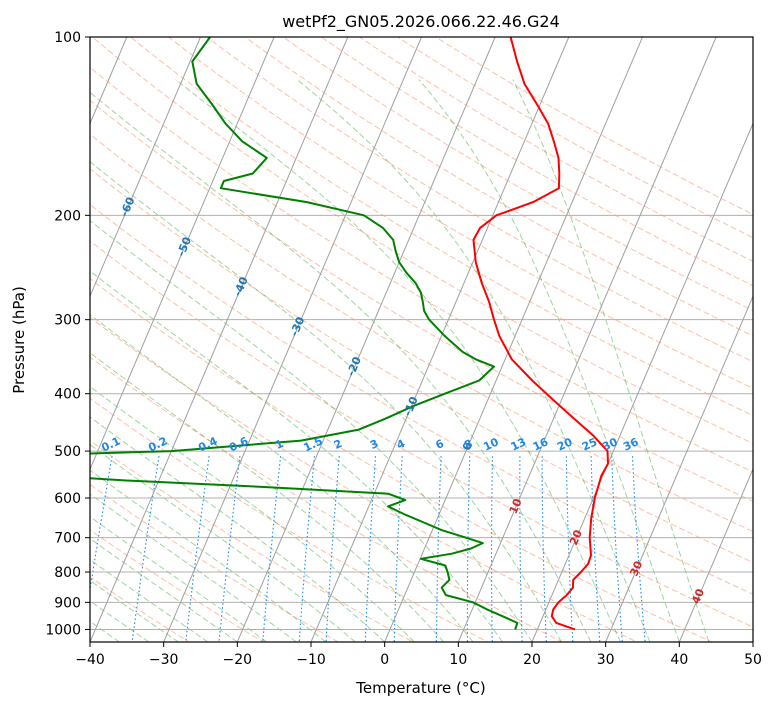 The width and height of the screenshot is (775, 708). What do you see at coordinates (698, 595) in the screenshot?
I see `isotherm-label: 40` at bounding box center [698, 595].